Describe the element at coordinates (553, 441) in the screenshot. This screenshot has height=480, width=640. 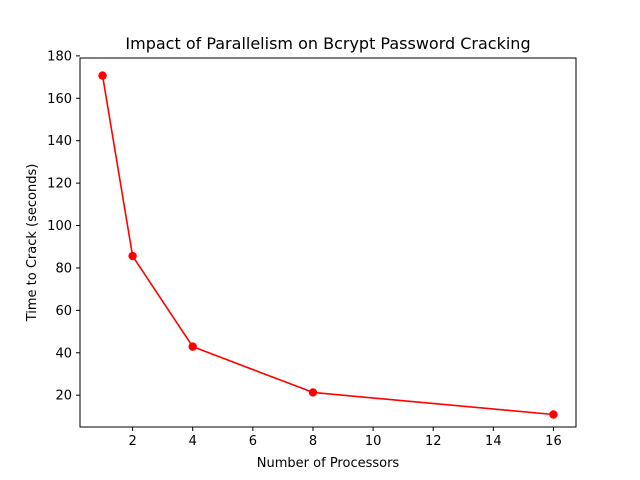
I see `x-tick-label: 16` at that location.